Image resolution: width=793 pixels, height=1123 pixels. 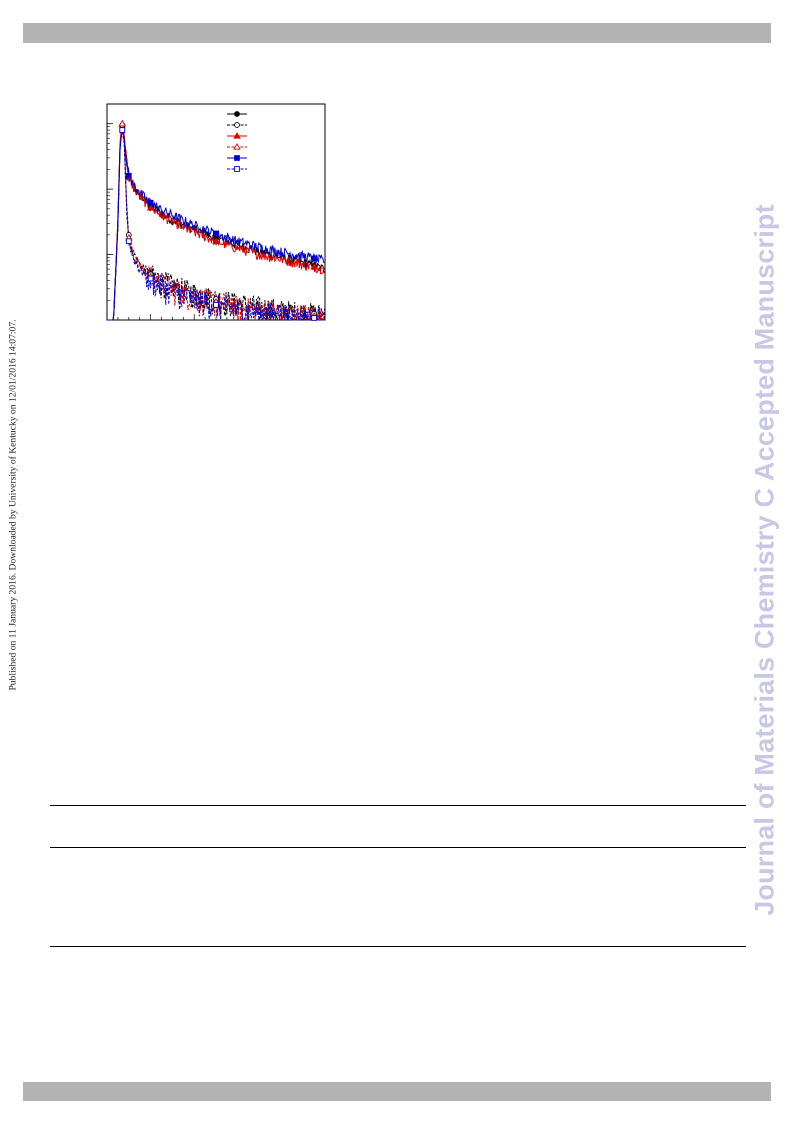 What do you see at coordinates (237, 141) in the screenshot?
I see `legend` at bounding box center [237, 141].